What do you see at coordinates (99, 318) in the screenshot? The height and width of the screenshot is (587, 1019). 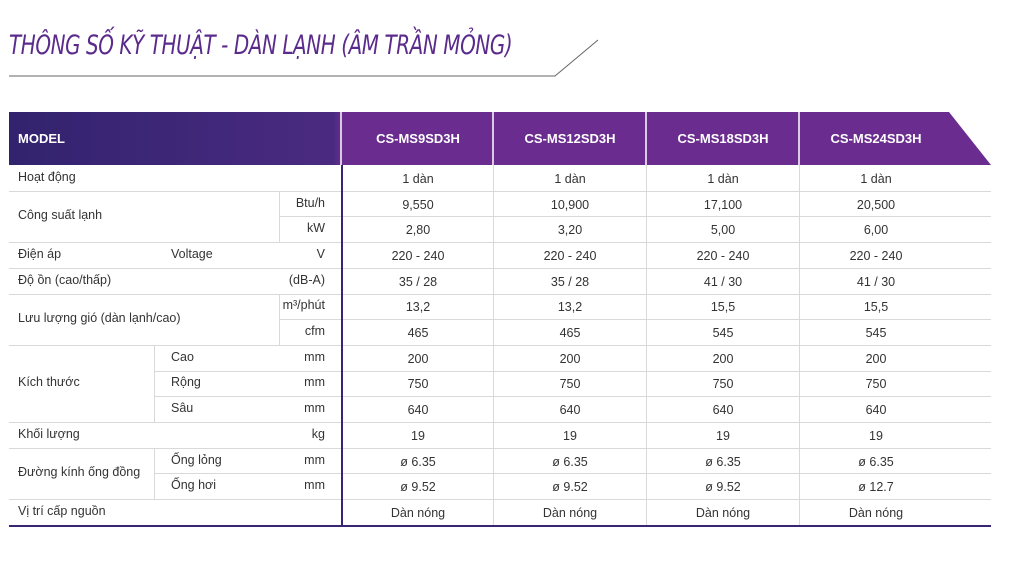 I see `row-label: Lưu lượng gió (dàn lạnh/cao)` at bounding box center [99, 318].